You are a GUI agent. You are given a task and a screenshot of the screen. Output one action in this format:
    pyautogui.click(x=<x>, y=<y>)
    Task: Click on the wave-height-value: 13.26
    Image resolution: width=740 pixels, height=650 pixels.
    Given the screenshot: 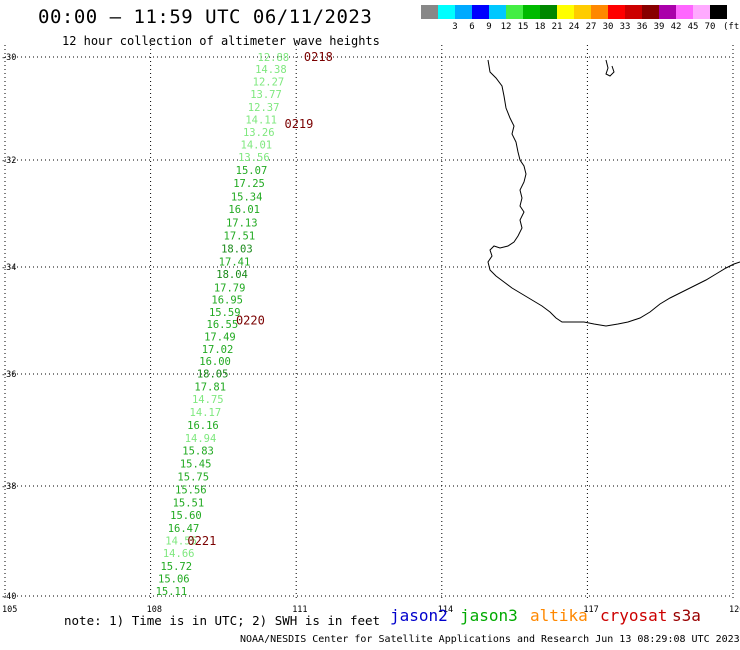 What is the action you would take?
    pyautogui.click(x=259, y=133)
    